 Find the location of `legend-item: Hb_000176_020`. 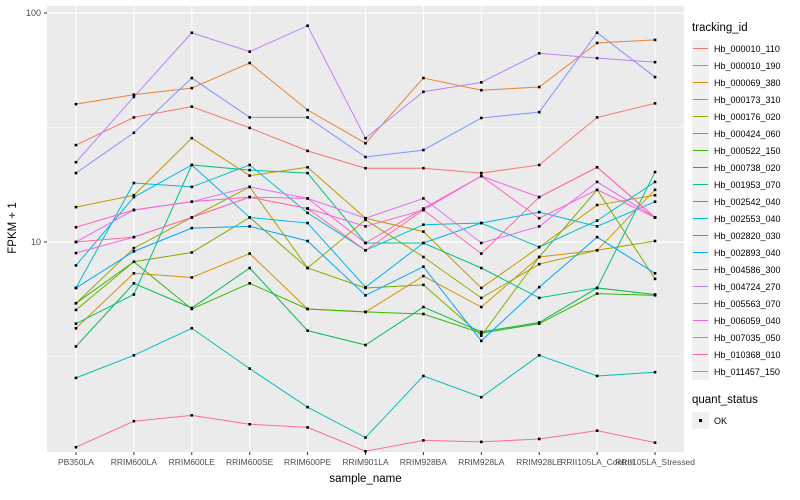

legend-item: Hb_000176_020 is located at coordinates (745, 116).